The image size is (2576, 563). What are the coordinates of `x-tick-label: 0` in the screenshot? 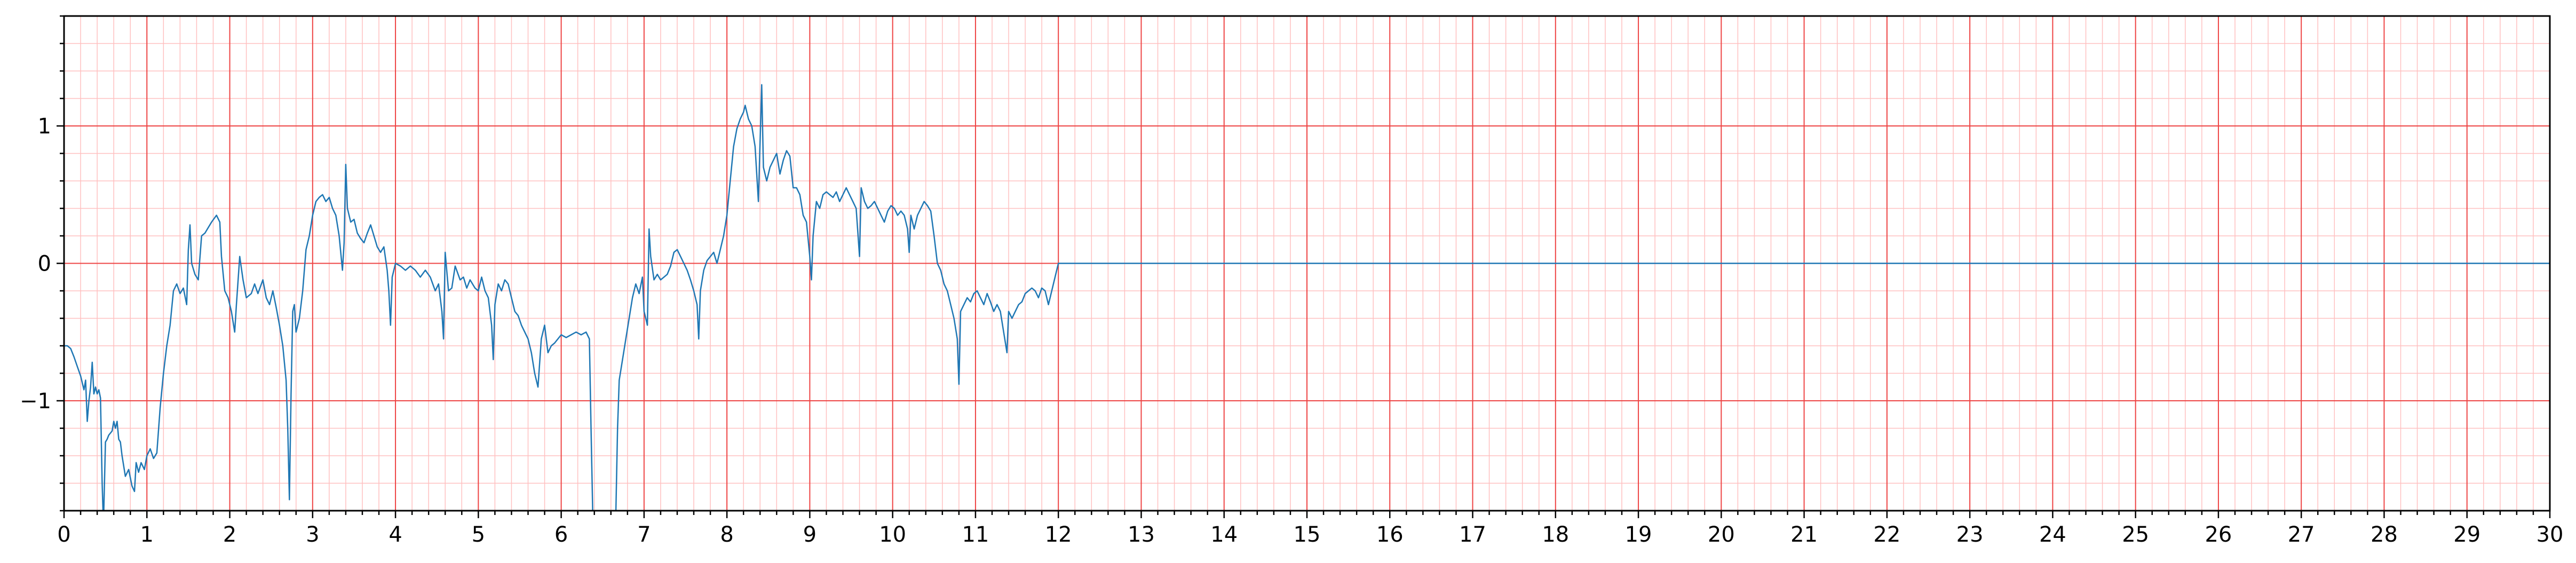 It's located at (63, 534).